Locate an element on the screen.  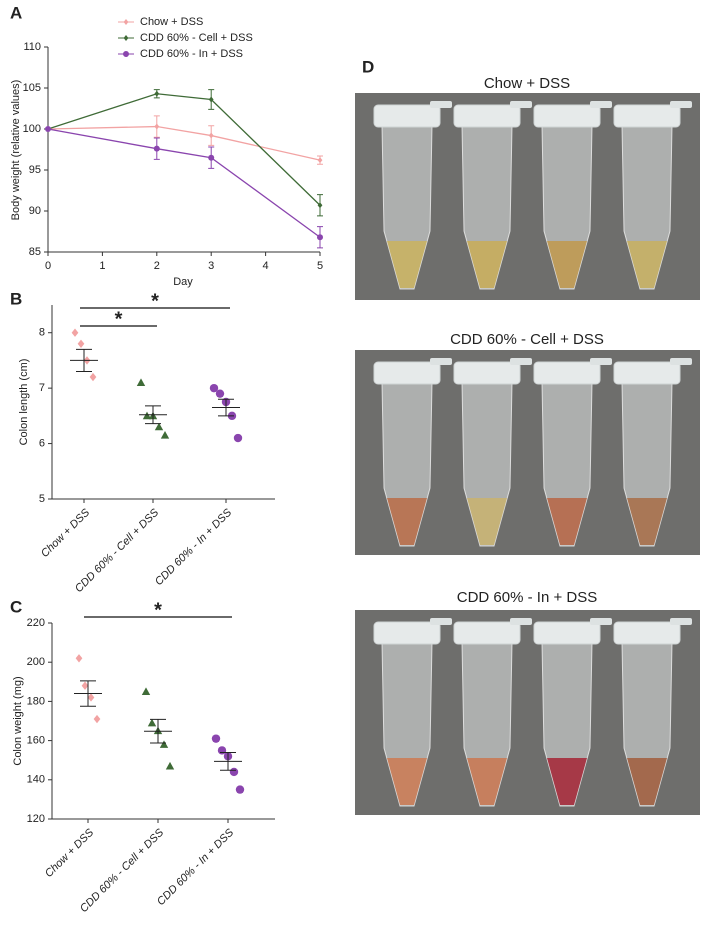
photo-title: Chow + DSS is located at coordinates (527, 83).